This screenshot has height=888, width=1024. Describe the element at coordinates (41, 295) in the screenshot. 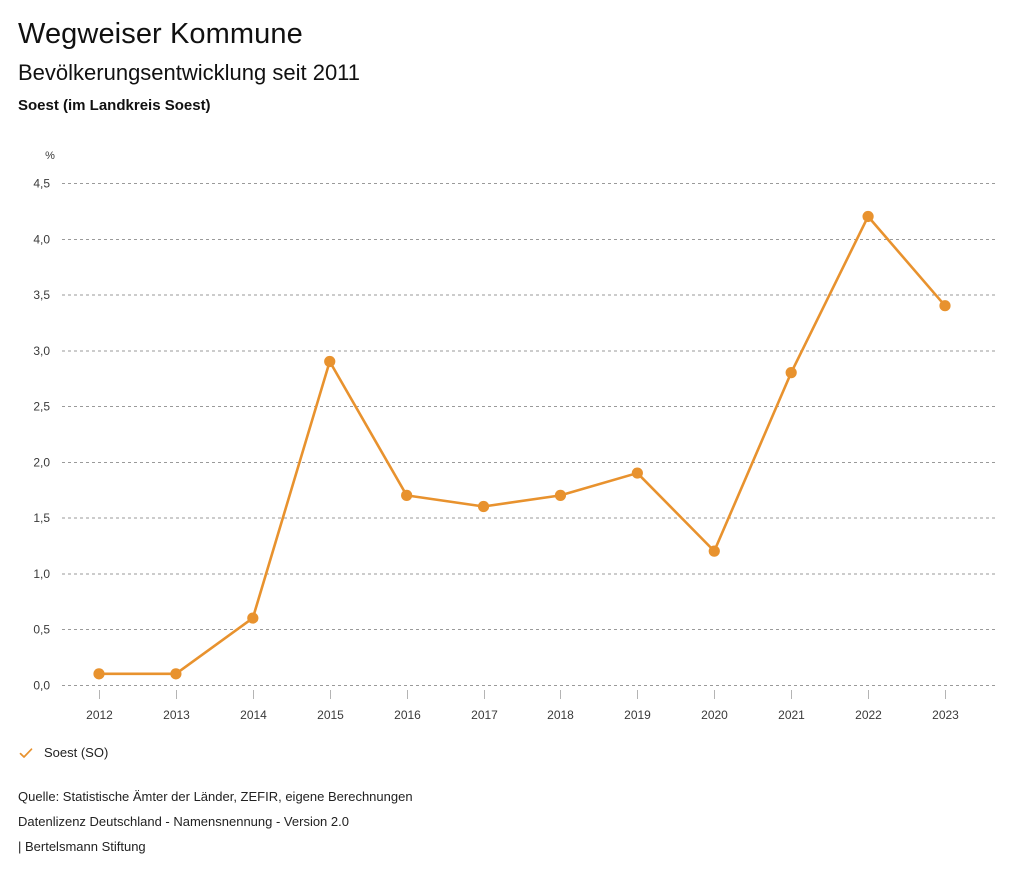

I see `y-axis-tick-label: 3,5` at that location.